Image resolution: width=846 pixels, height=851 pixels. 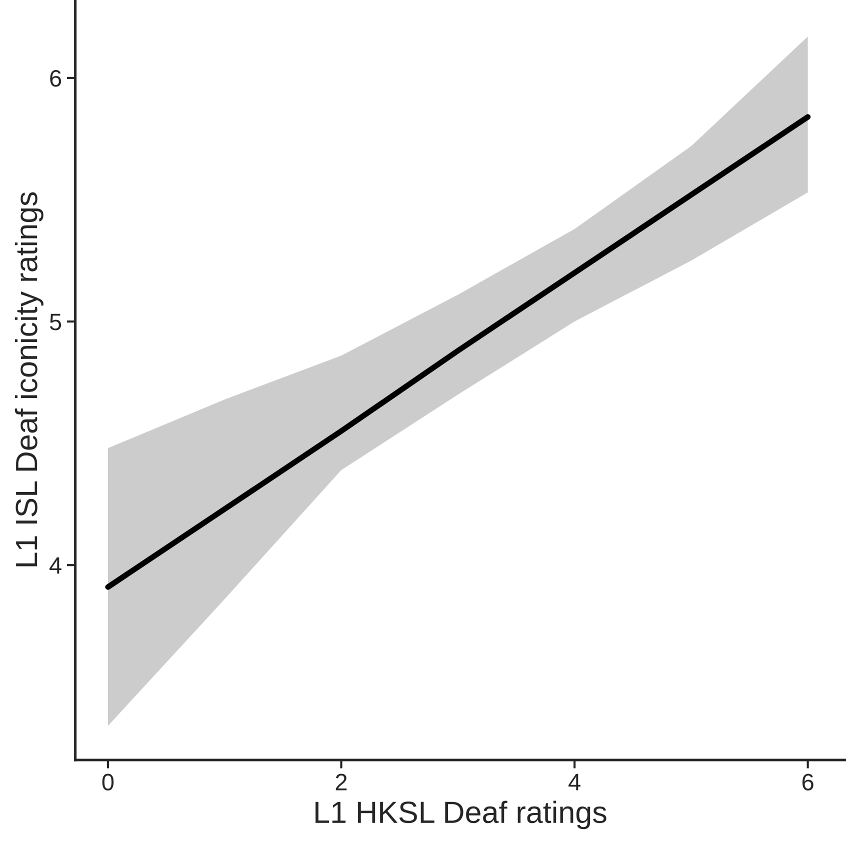 What do you see at coordinates (56, 322) in the screenshot?
I see `y-tick-label: 5` at bounding box center [56, 322].